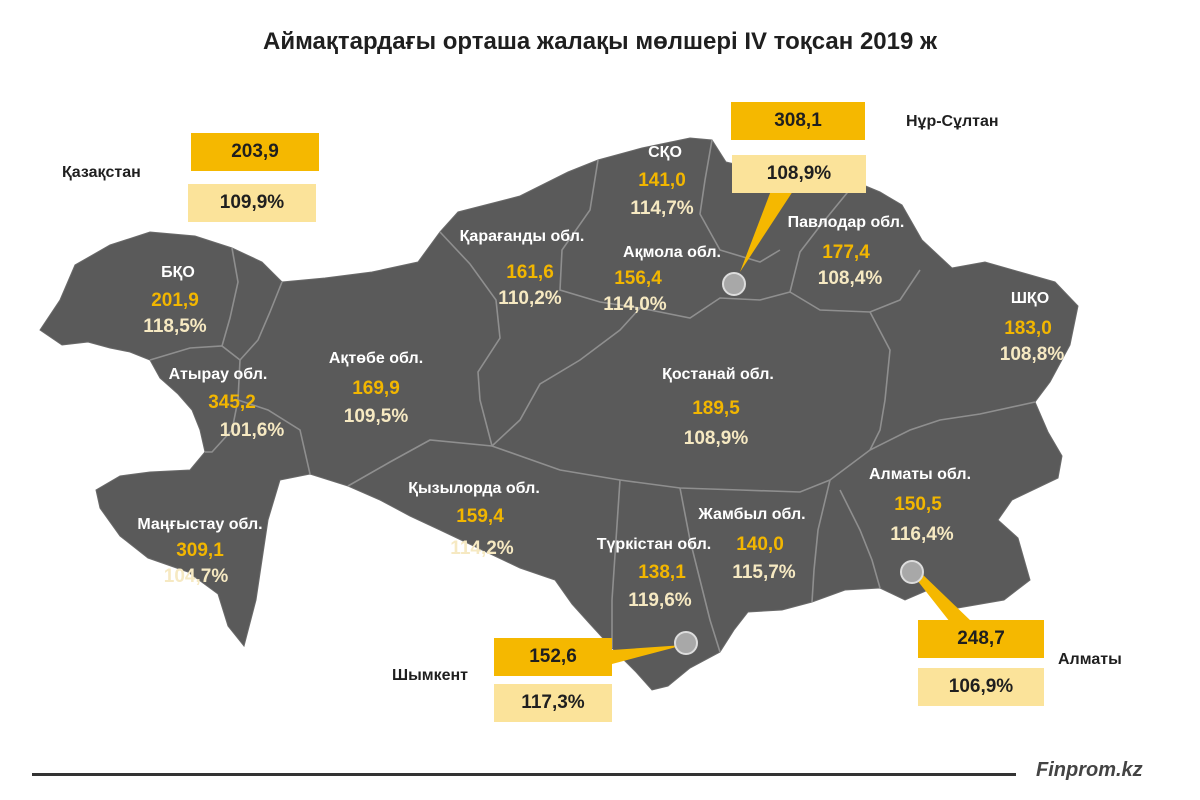 This screenshot has width=1200, height=800. I want to click on region-value-aktobe: 169,9, so click(376, 388).